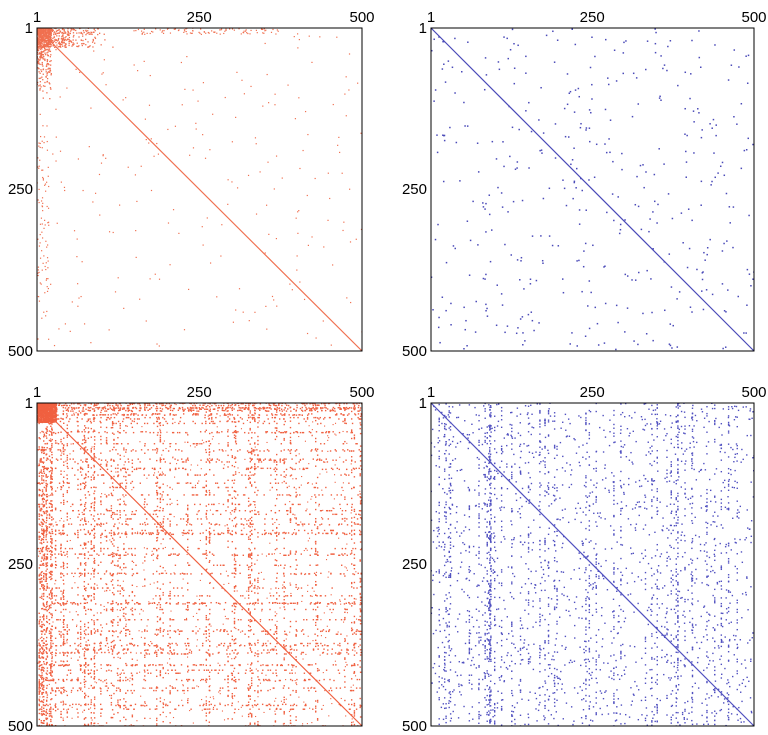  I want to click on x-tick-label: 500, so click(753, 17).